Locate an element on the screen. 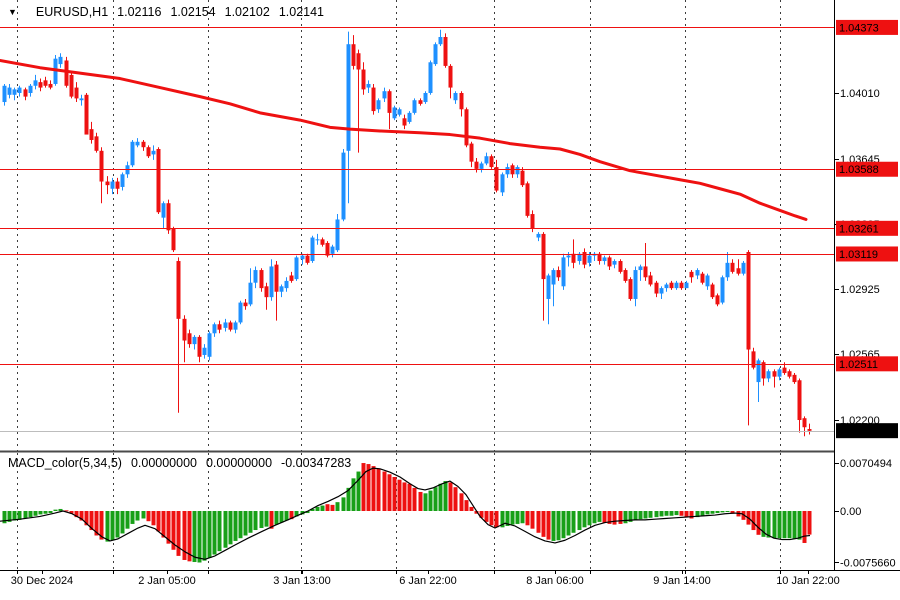 Image resolution: width=900 pixels, height=600 pixels. indicator-value-2: 0.00000000 is located at coordinates (239, 463).